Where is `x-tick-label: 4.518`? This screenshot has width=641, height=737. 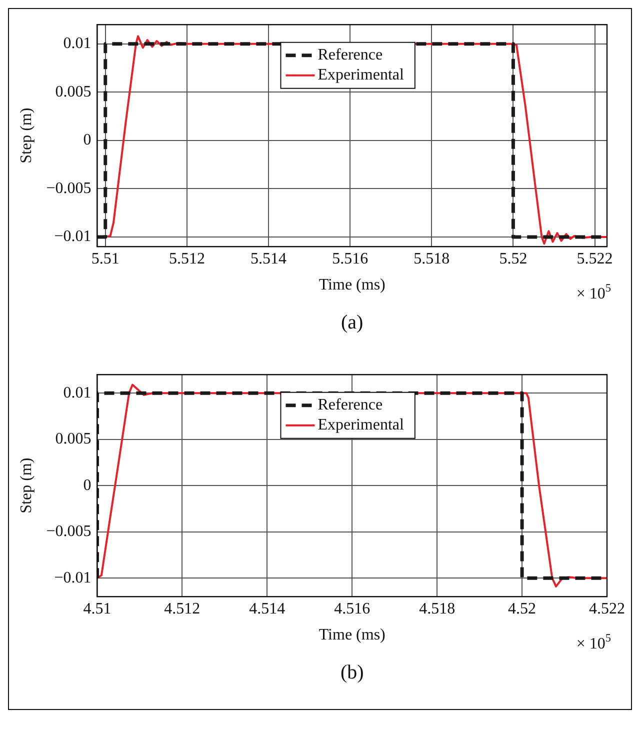 x-tick-label: 4.518 is located at coordinates (437, 609).